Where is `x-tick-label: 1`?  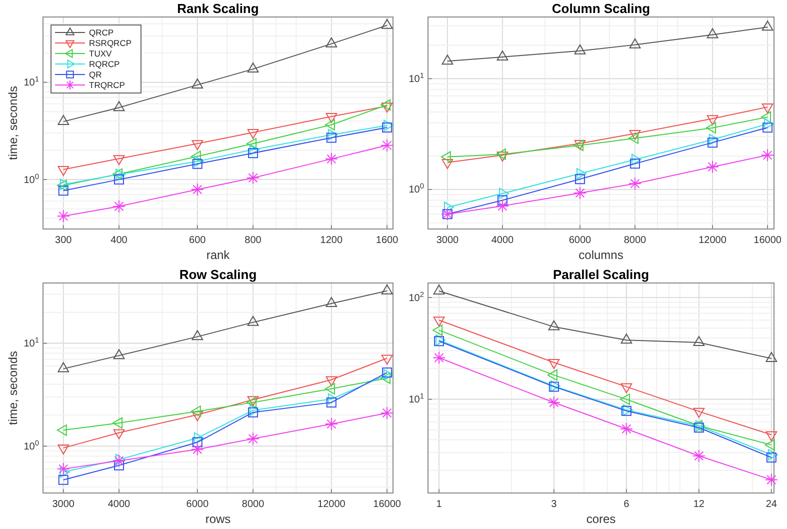
x-tick-label: 1 is located at coordinates (439, 504).